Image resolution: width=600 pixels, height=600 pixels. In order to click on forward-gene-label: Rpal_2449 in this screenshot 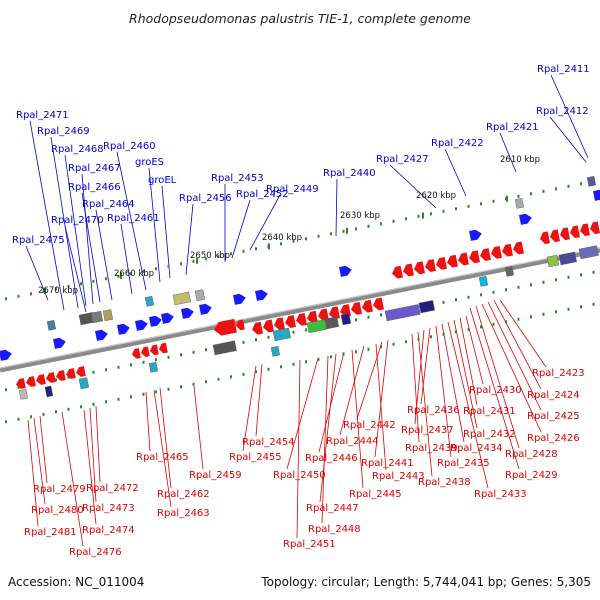, I will do `click(292, 189)`.